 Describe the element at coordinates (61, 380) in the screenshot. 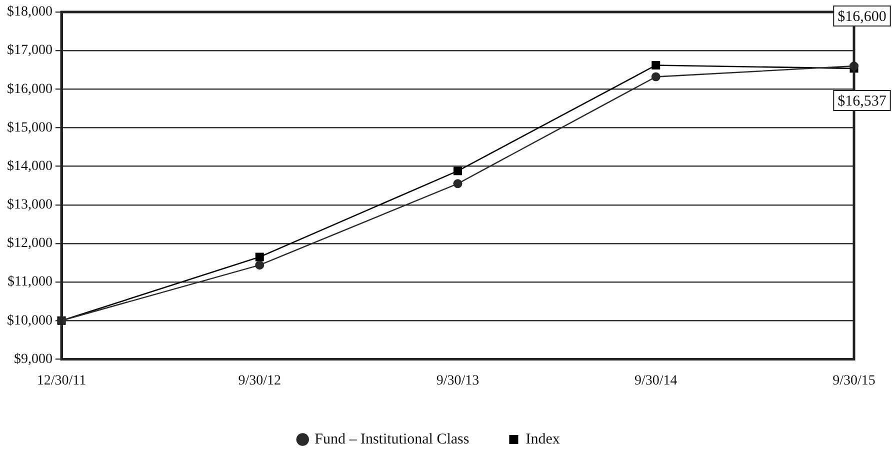

I see `x-tick-label: 12/30/11` at that location.